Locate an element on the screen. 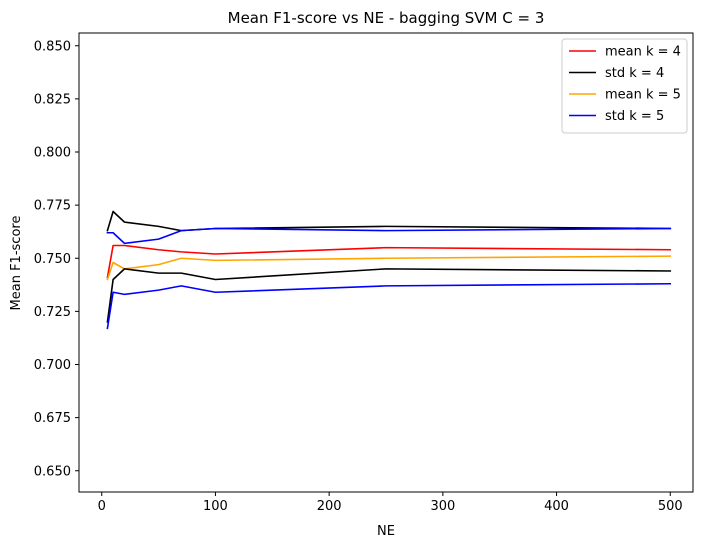 Image resolution: width=708 pixels, height=547 pixels. y-tick-label: 0.750 is located at coordinates (52, 259).